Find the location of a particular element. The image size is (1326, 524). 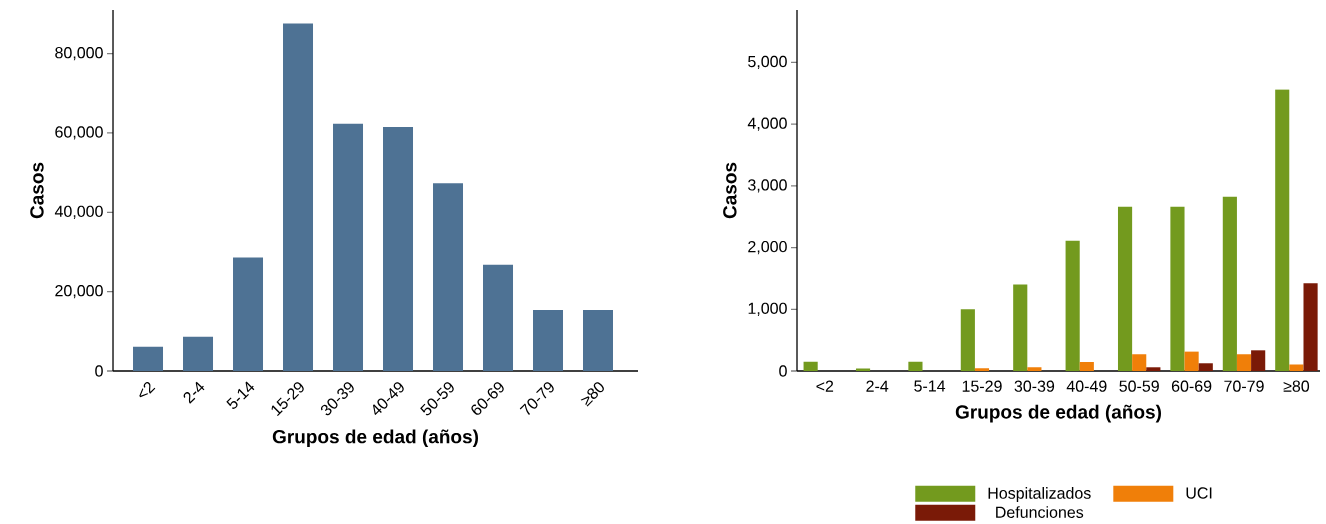

x-tick-label: 60-69 is located at coordinates (1191, 386).